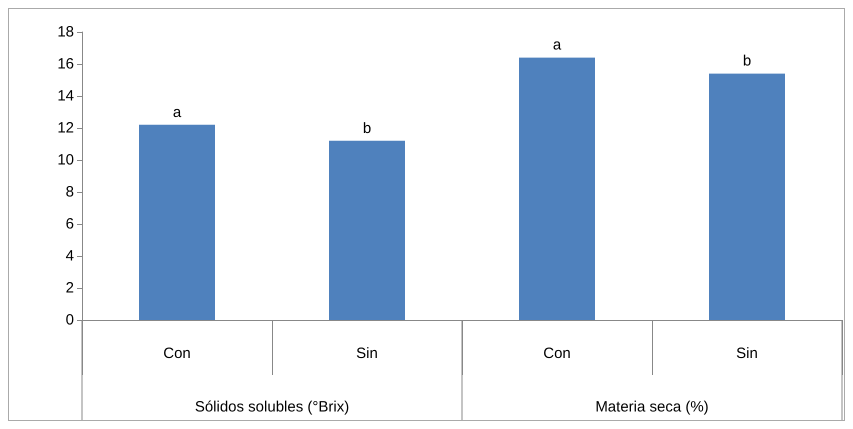 Image resolution: width=853 pixels, height=429 pixels. What do you see at coordinates (70, 224) in the screenshot?
I see `y-tick-label: 6` at bounding box center [70, 224].